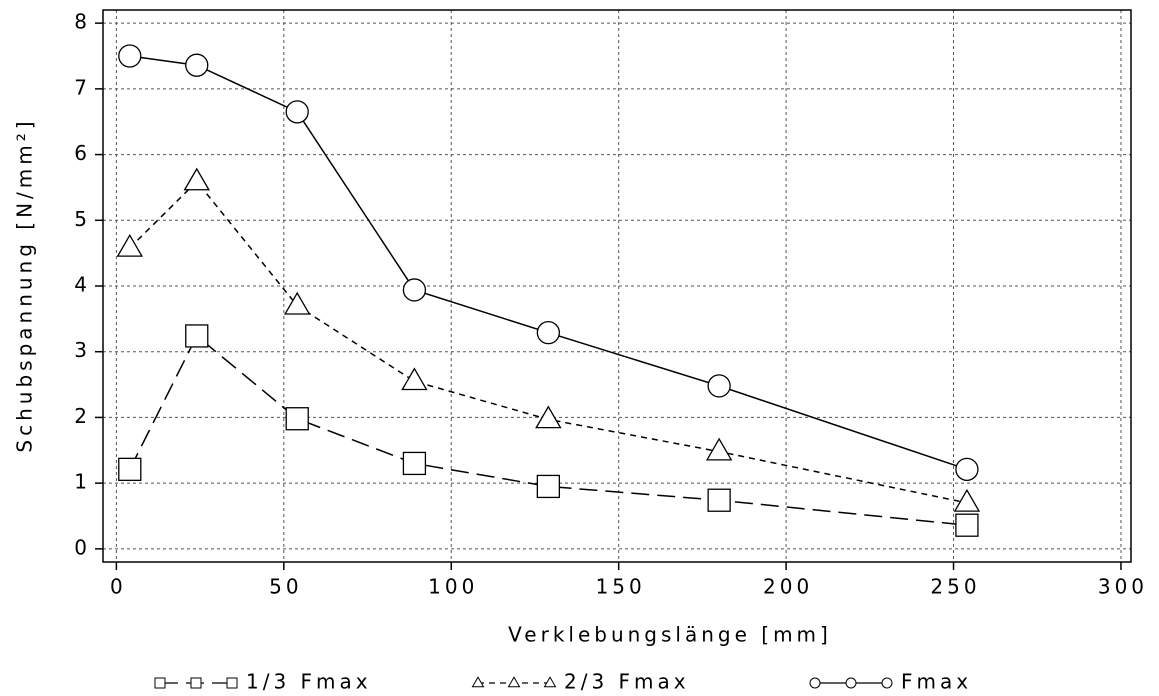 This screenshot has width=1159, height=696. I want to click on x-tick-label: 300, so click(1123, 587).